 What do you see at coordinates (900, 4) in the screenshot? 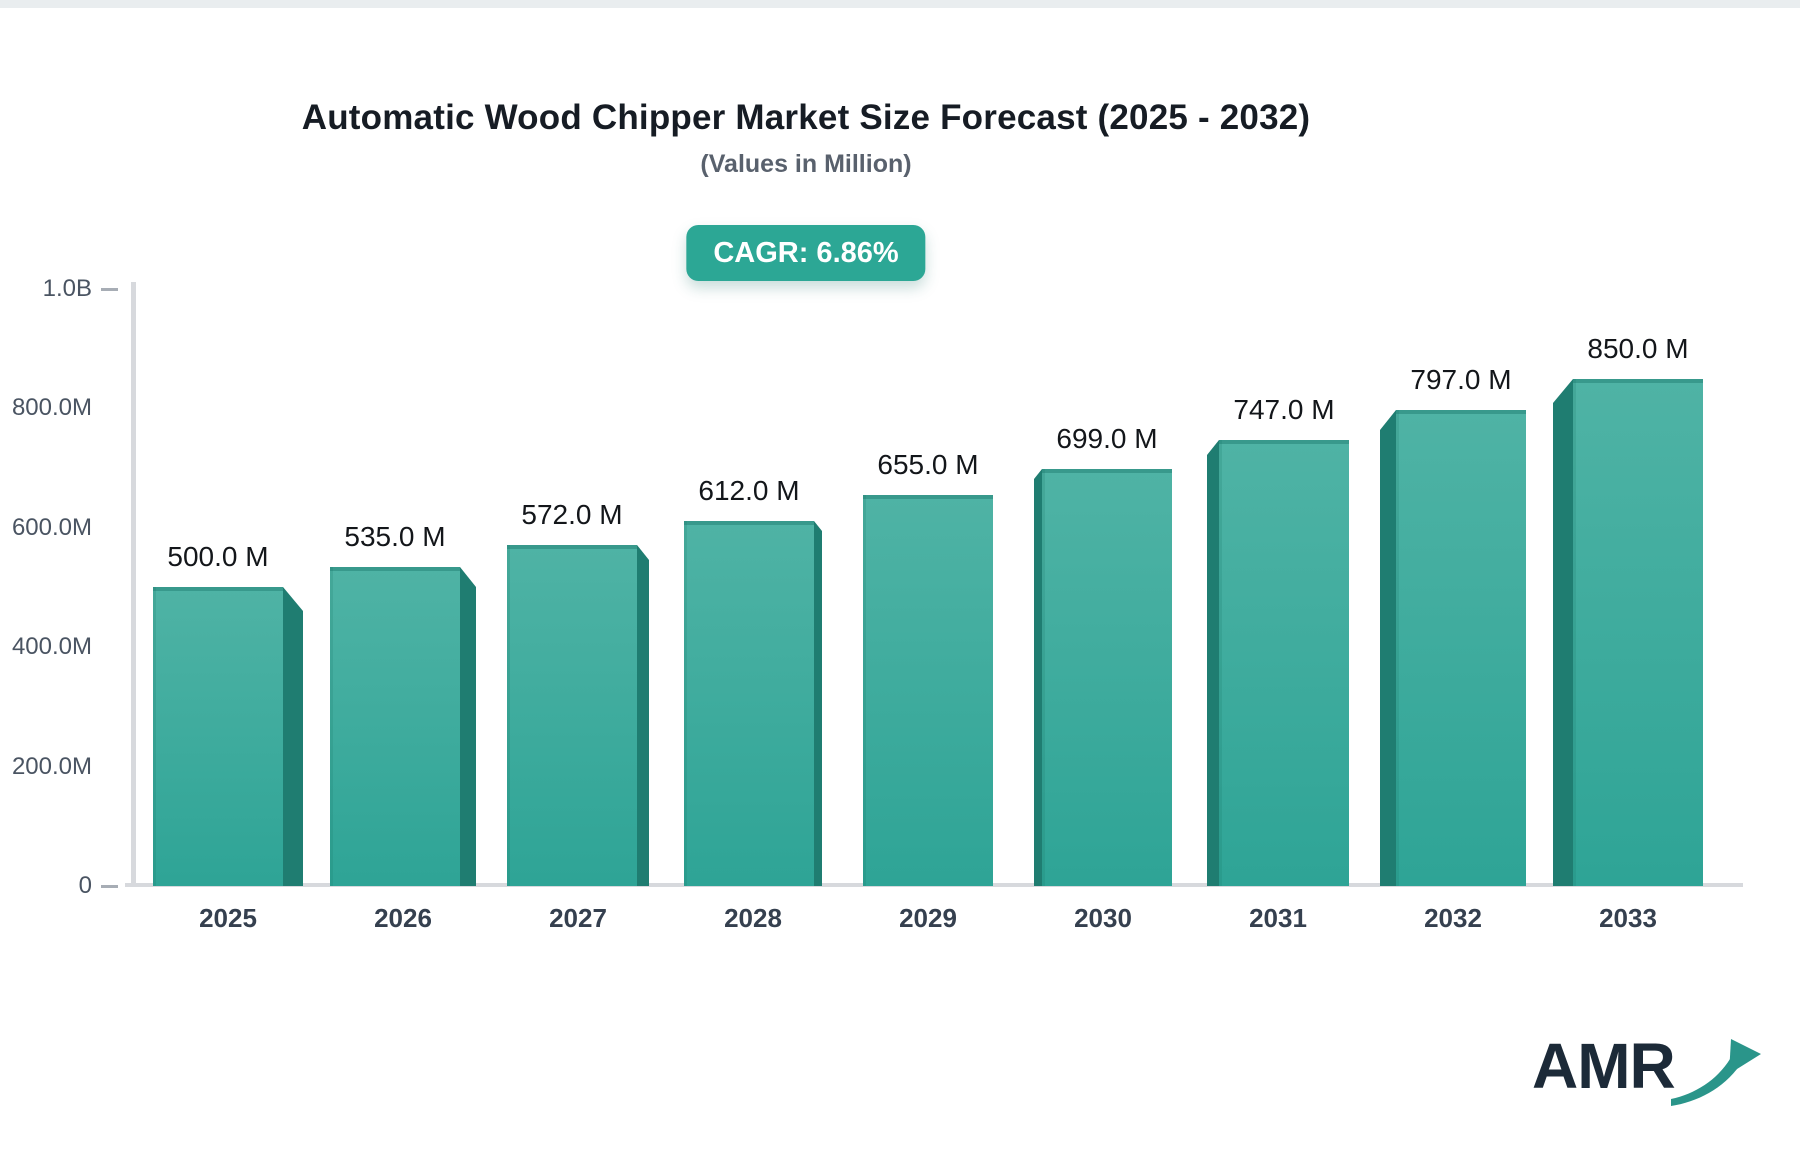
I see `page-top-edge` at bounding box center [900, 4].